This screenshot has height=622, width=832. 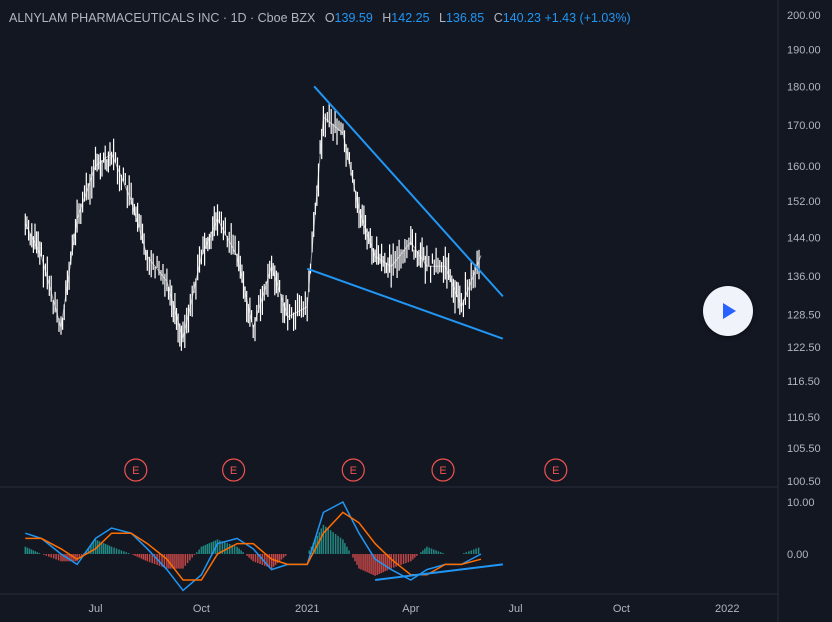 What do you see at coordinates (804, 316) in the screenshot?
I see `price-tick-label: 128.50` at bounding box center [804, 316].